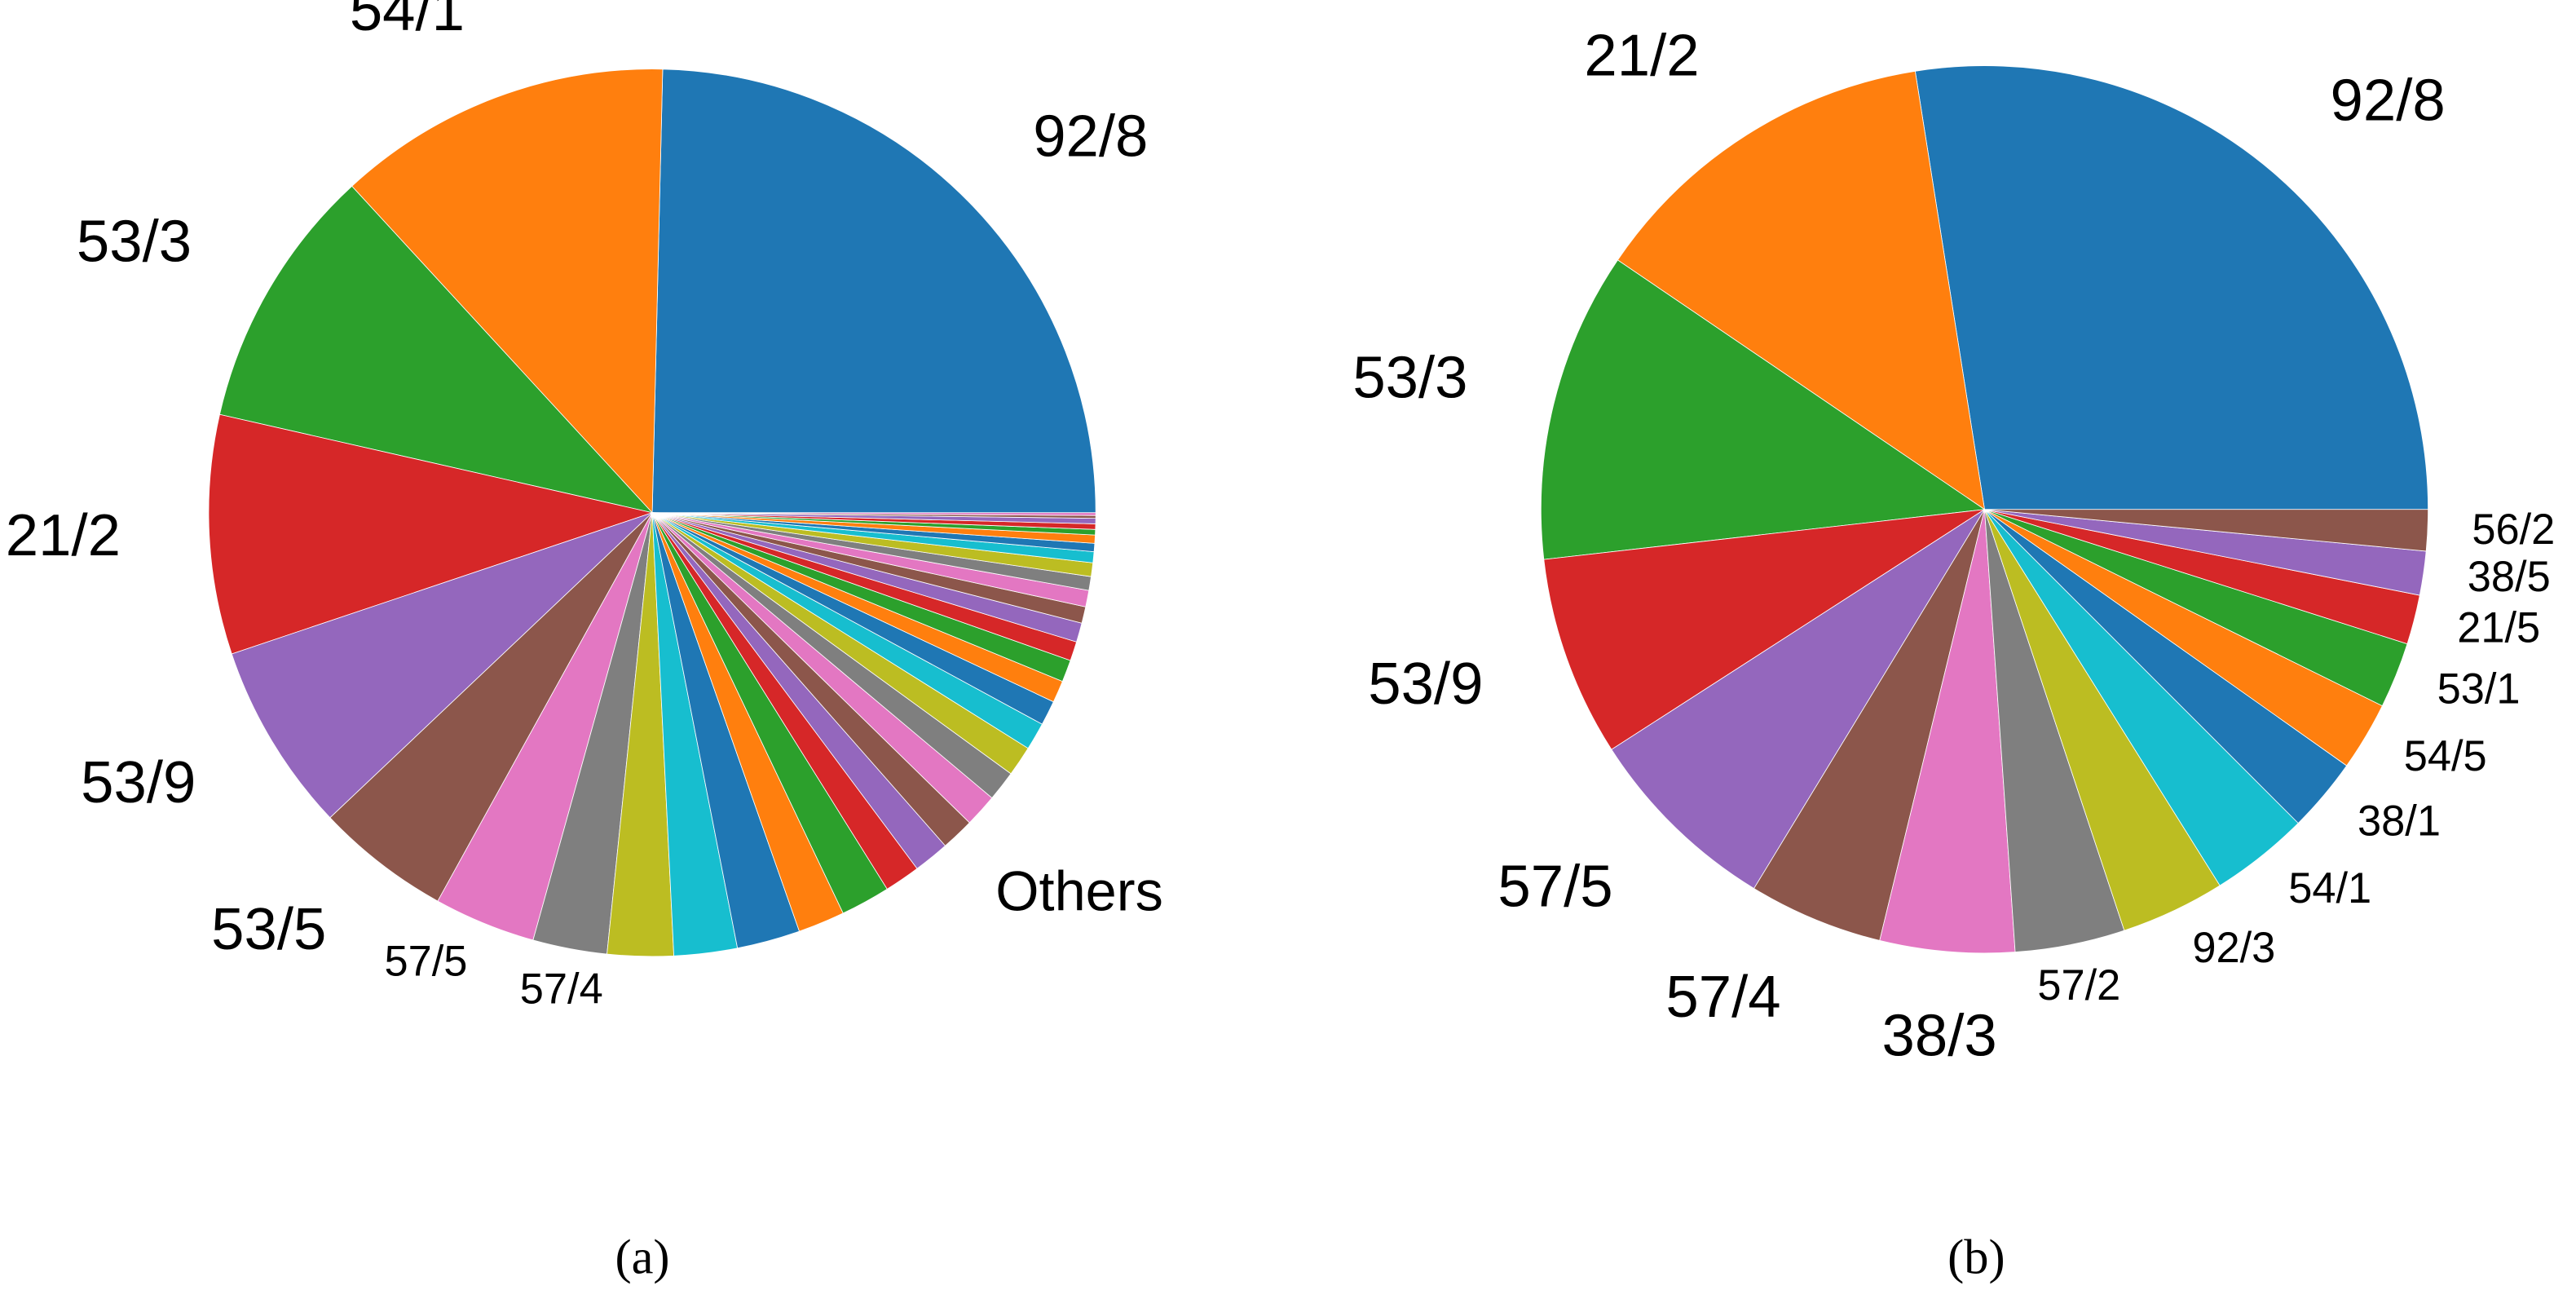 The image size is (2576, 1312). I want to click on slice-label: 21/5, so click(2498, 628).